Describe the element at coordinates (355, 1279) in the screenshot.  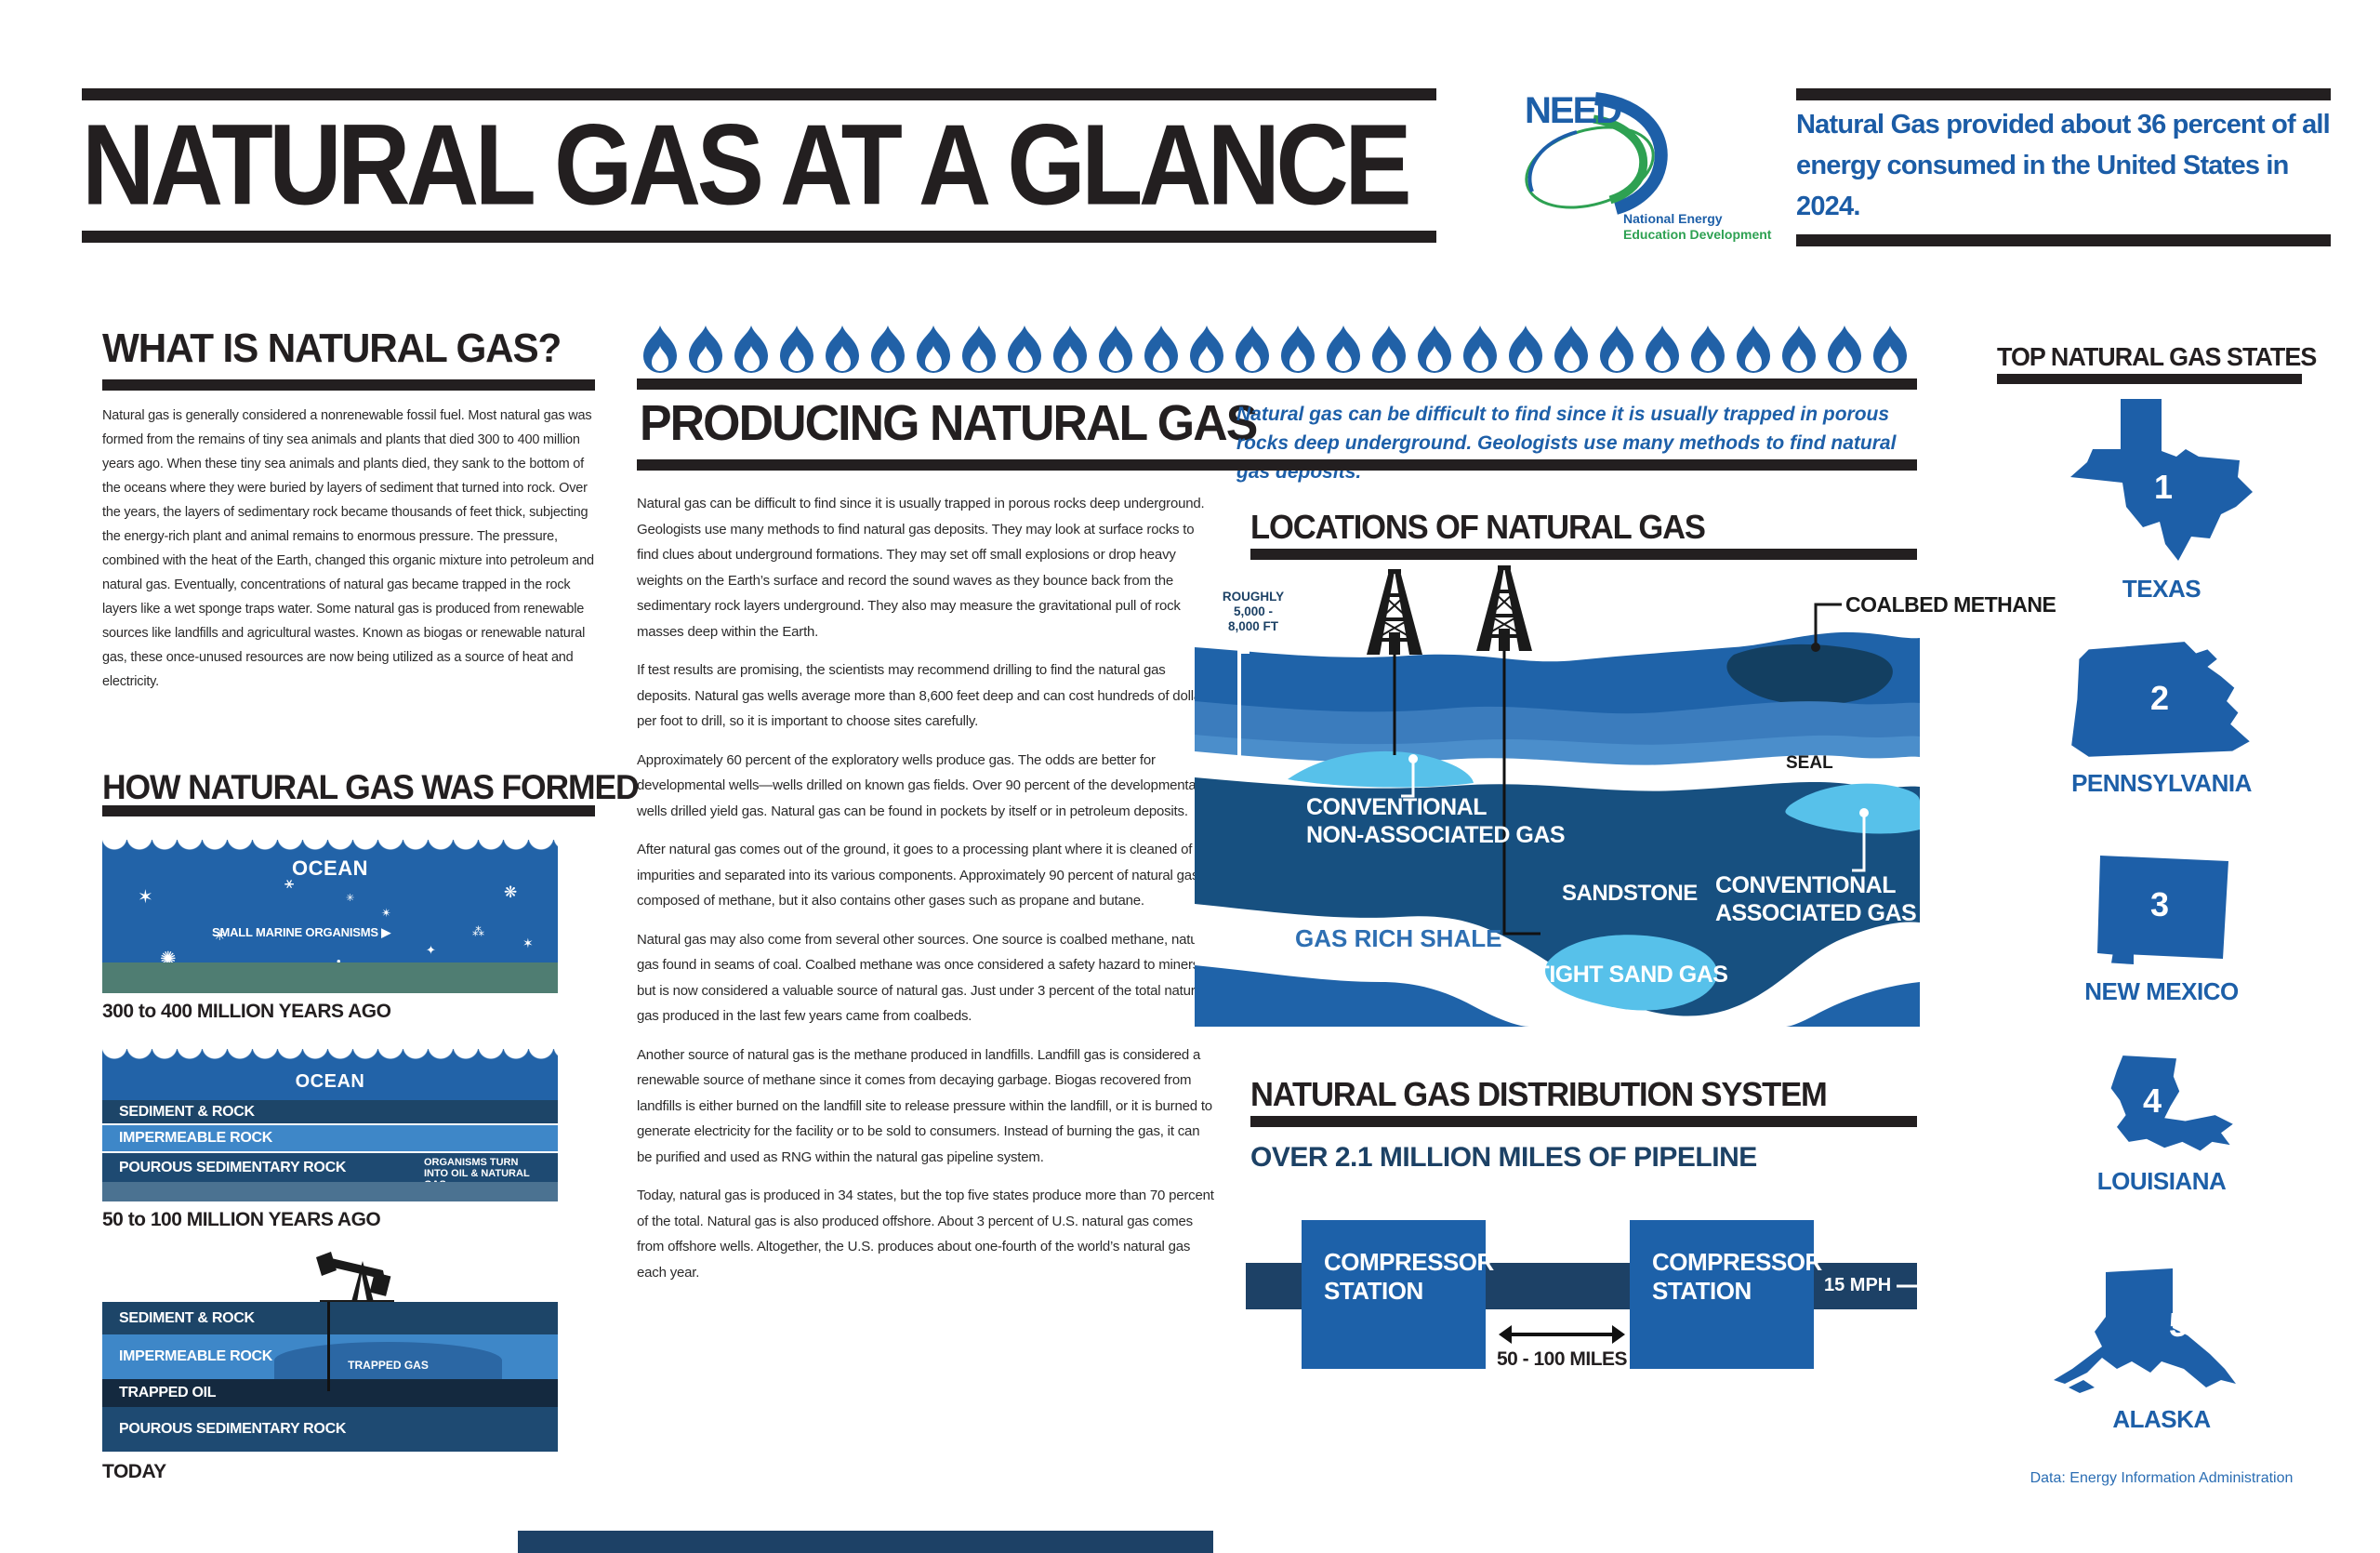
I see `pumpjack-icon` at that location.